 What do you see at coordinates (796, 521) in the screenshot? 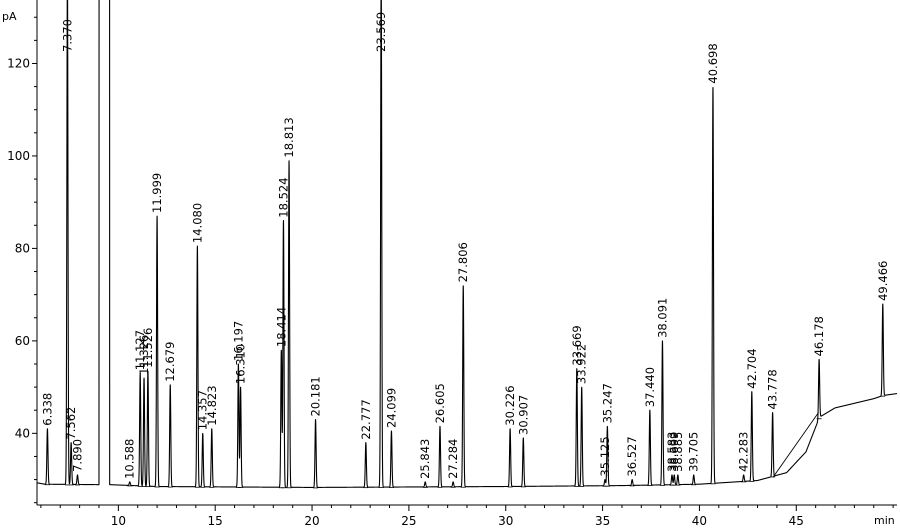
I see `x-tick-label: 45` at bounding box center [796, 521].